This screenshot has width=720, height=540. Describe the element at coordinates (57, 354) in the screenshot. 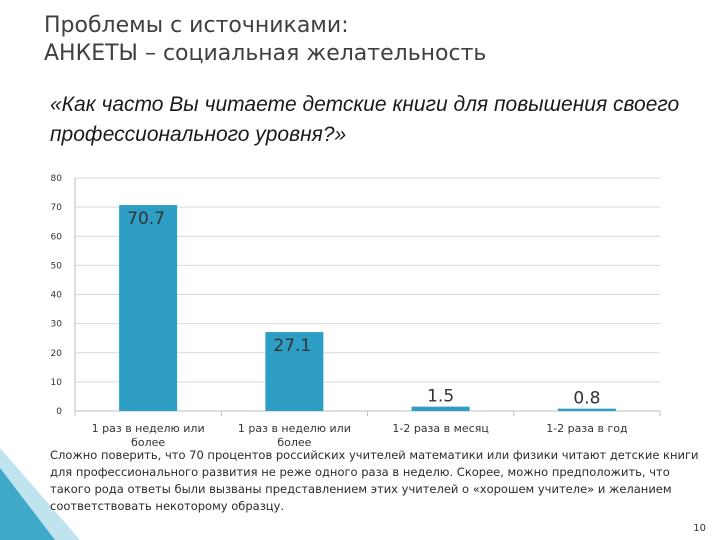

I see `y-tick-label: 20` at that location.